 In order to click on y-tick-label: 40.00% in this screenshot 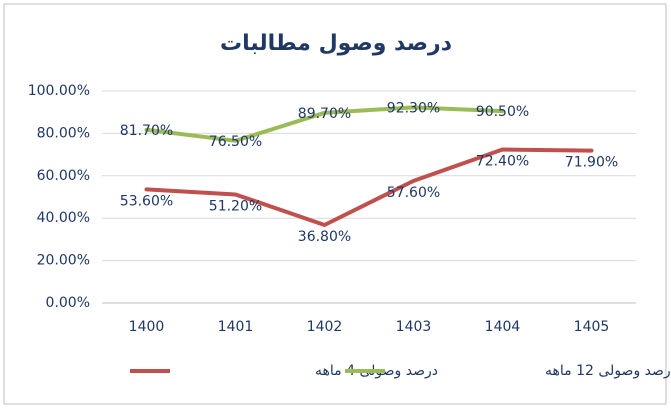, I will do `click(63, 218)`.